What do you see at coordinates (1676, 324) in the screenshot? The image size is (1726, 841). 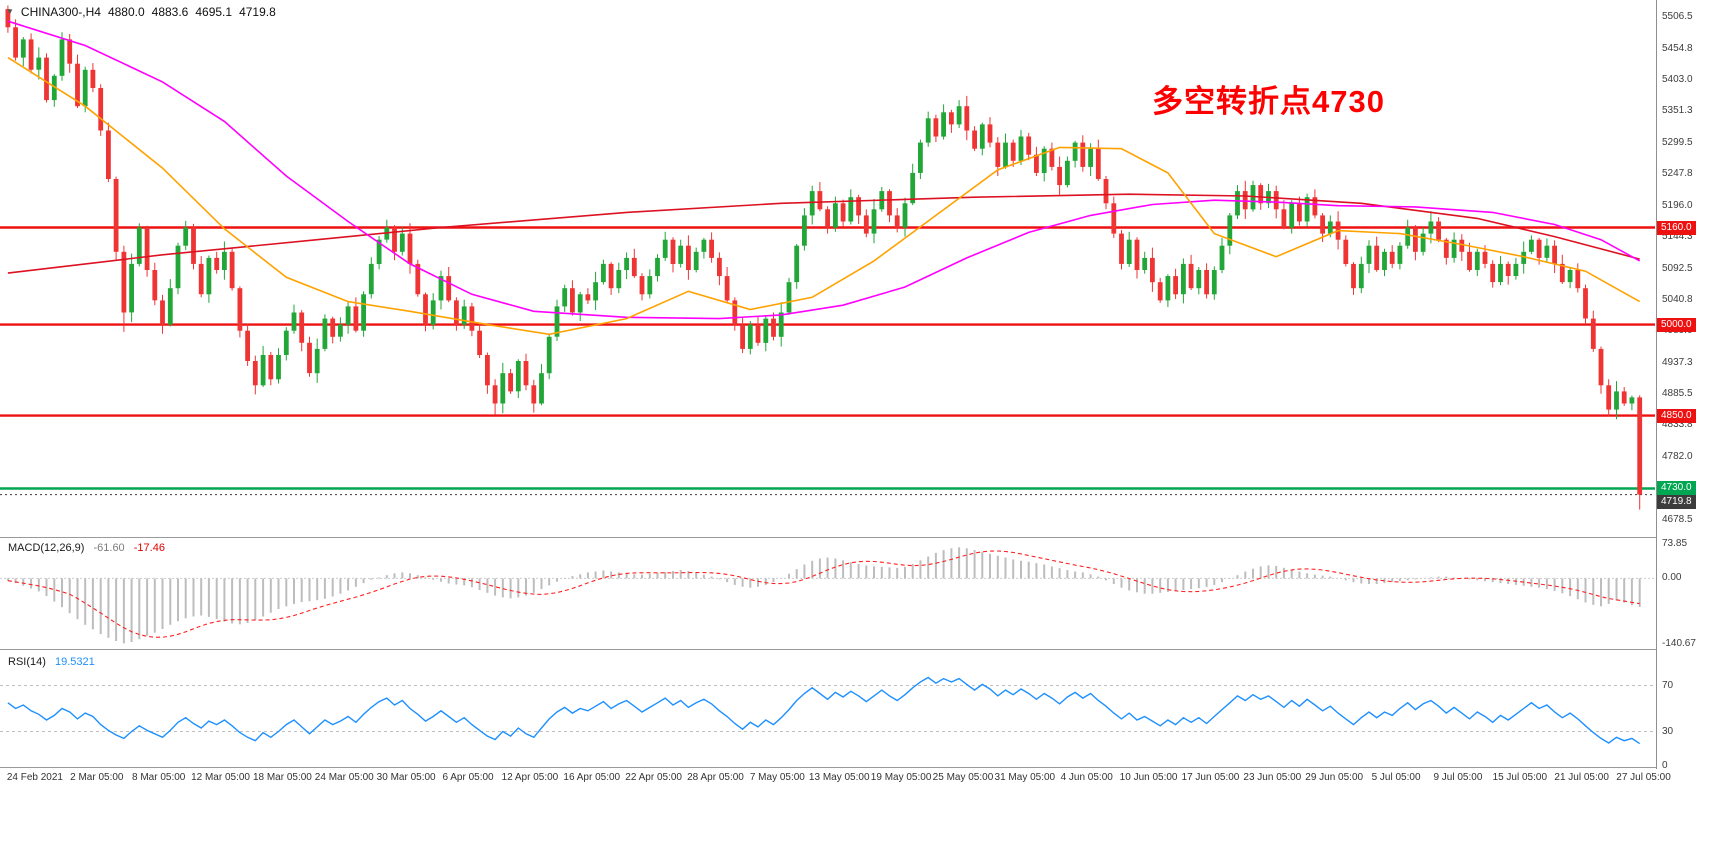 I see `price-badge: 5000.0` at bounding box center [1676, 324].